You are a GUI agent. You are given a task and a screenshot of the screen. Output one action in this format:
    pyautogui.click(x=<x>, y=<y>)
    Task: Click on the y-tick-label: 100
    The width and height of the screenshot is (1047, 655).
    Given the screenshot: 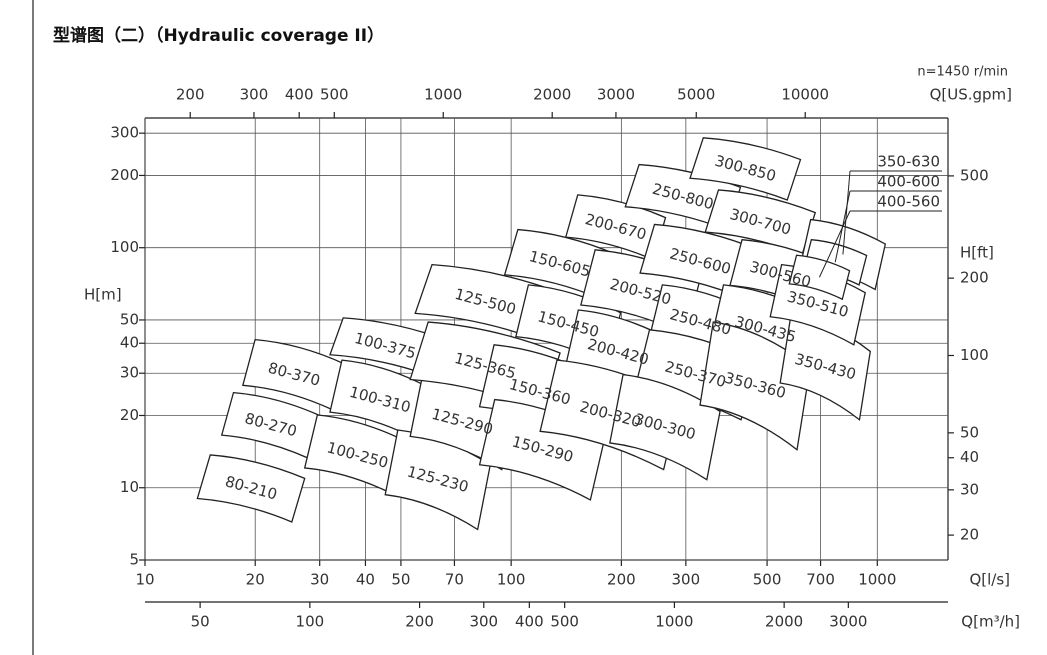 What is the action you would take?
    pyautogui.click(x=124, y=247)
    